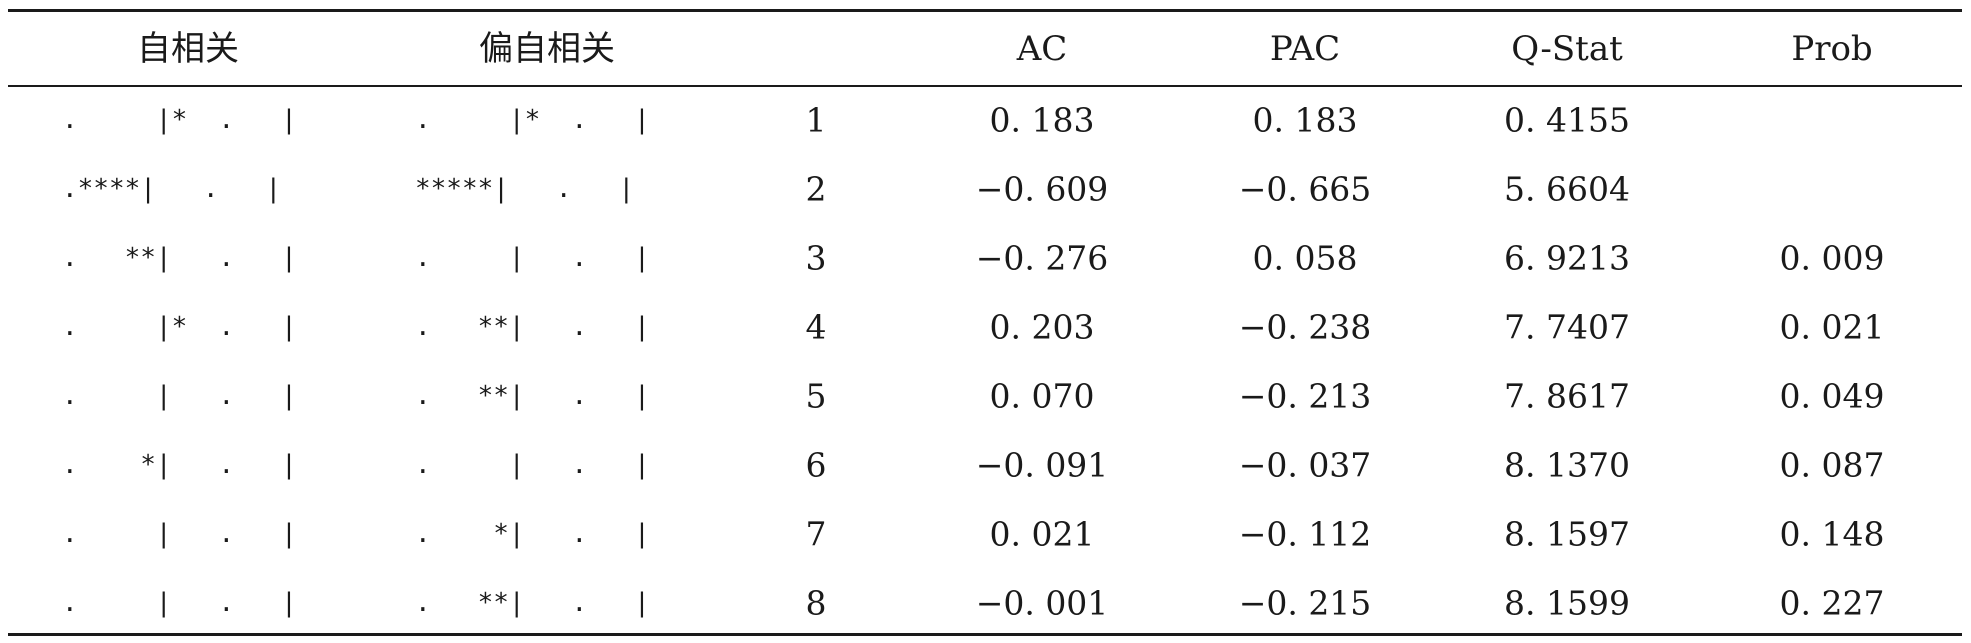 Image resolution: width=1971 pixels, height=643 pixels. Describe the element at coordinates (1567, 120) in the screenshot. I see `qstat-cell: 0. 4155` at that location.